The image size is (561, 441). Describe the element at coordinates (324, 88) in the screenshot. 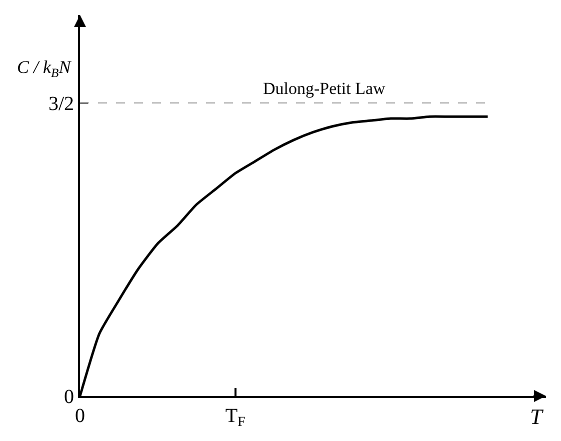

I see `ref-line-label: Dulong-Petit Law` at that location.